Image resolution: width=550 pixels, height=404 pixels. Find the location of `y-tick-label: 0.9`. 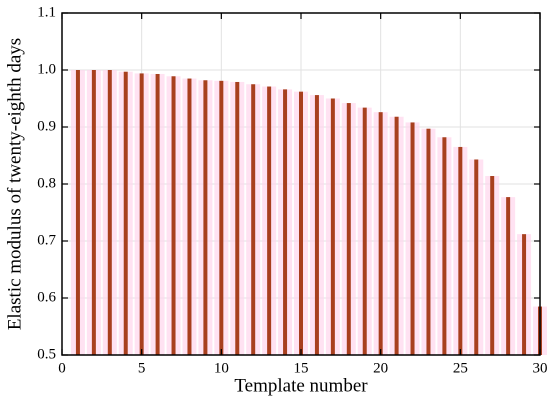

y-tick-label: 0.9 is located at coordinates (46, 126).